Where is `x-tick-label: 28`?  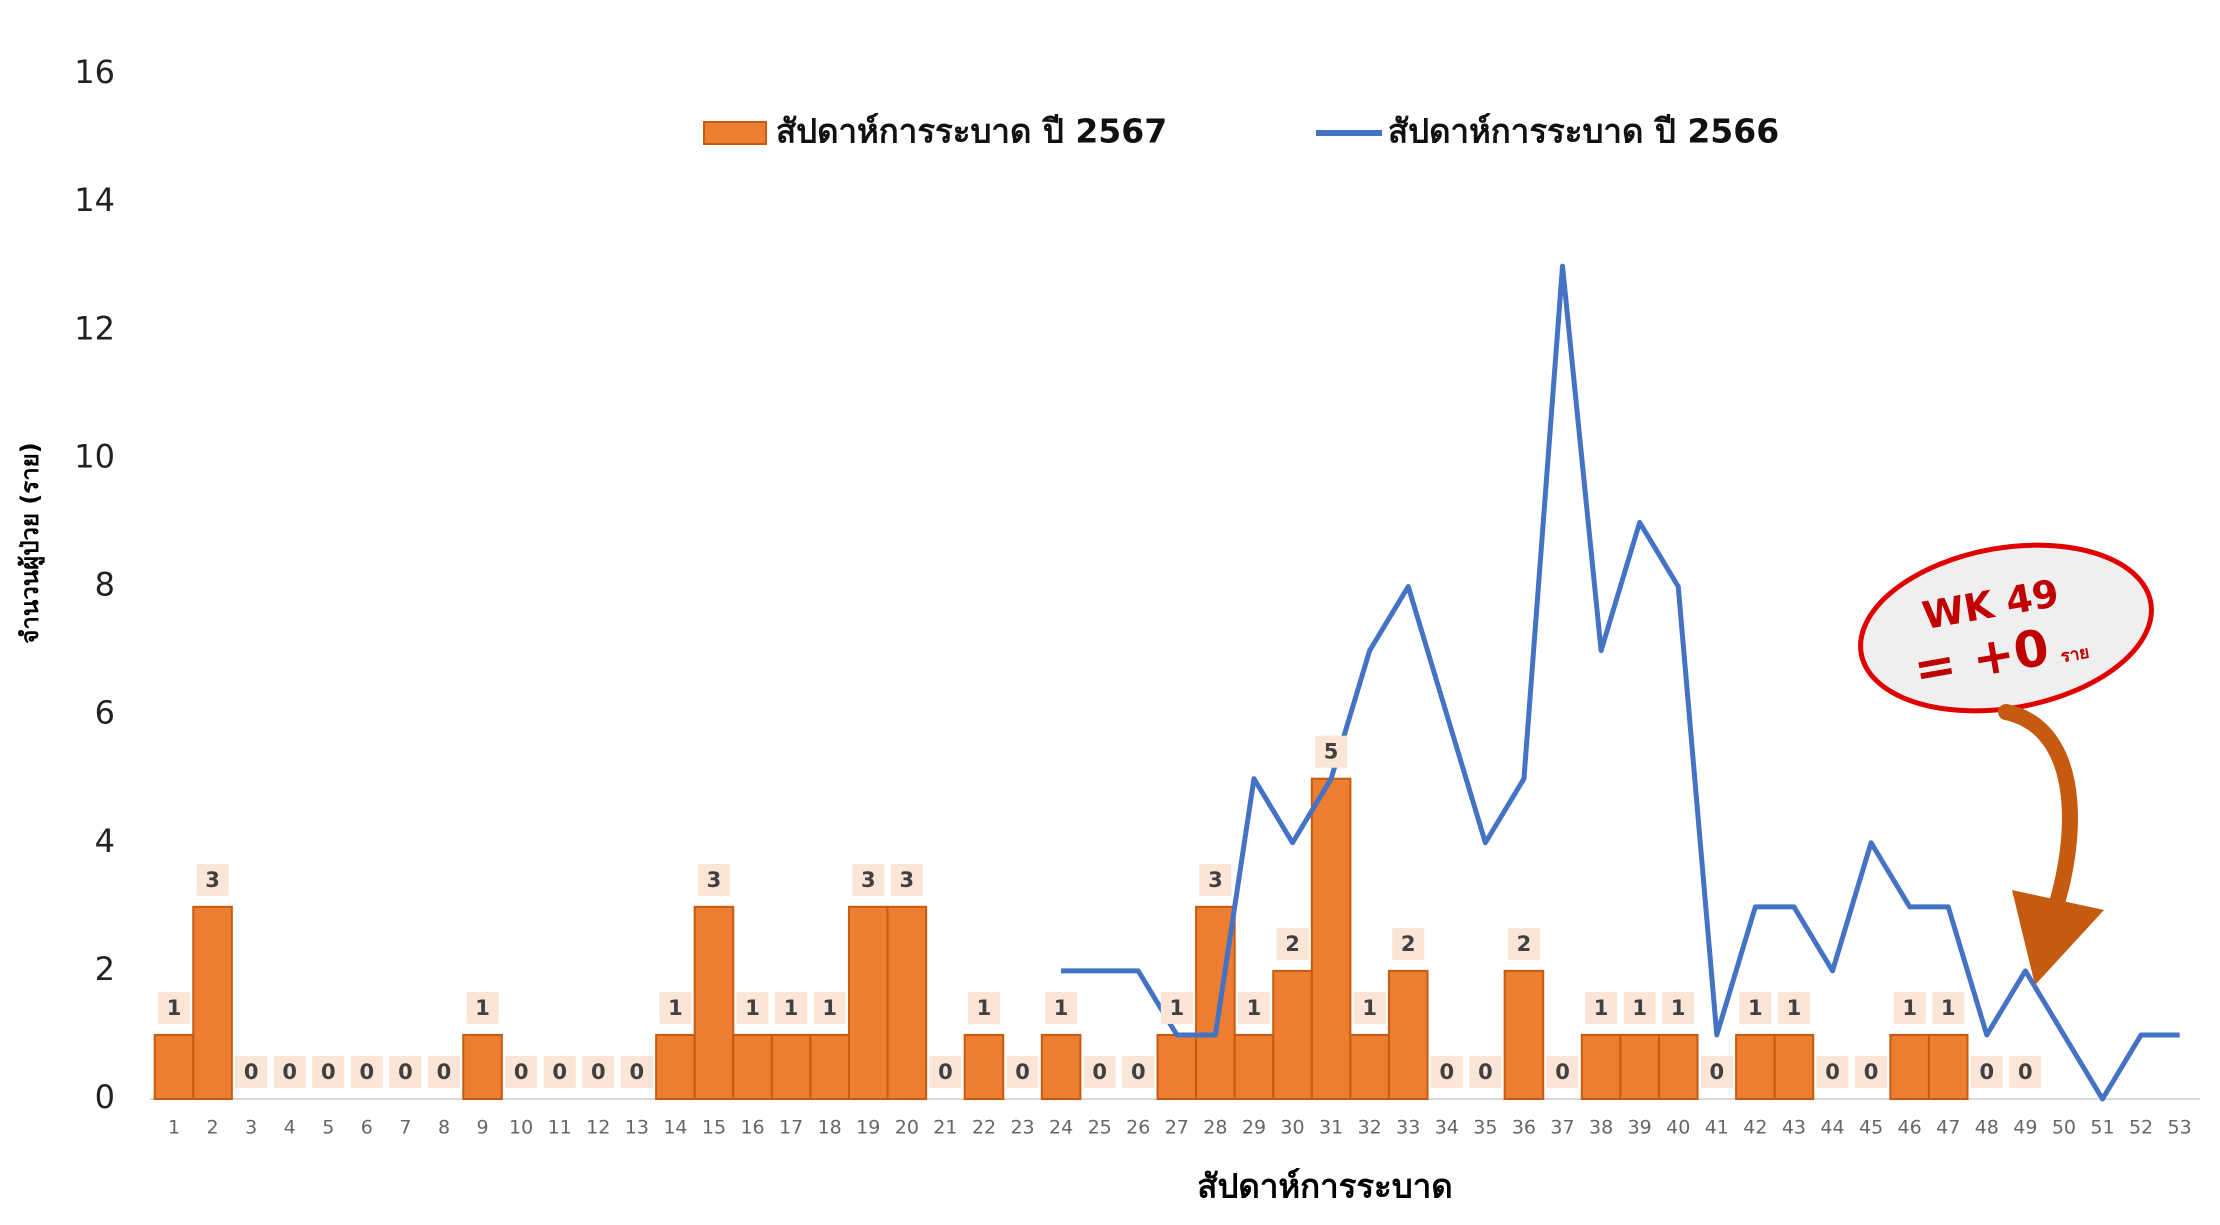 x-tick-label: 28 is located at coordinates (1215, 1128).